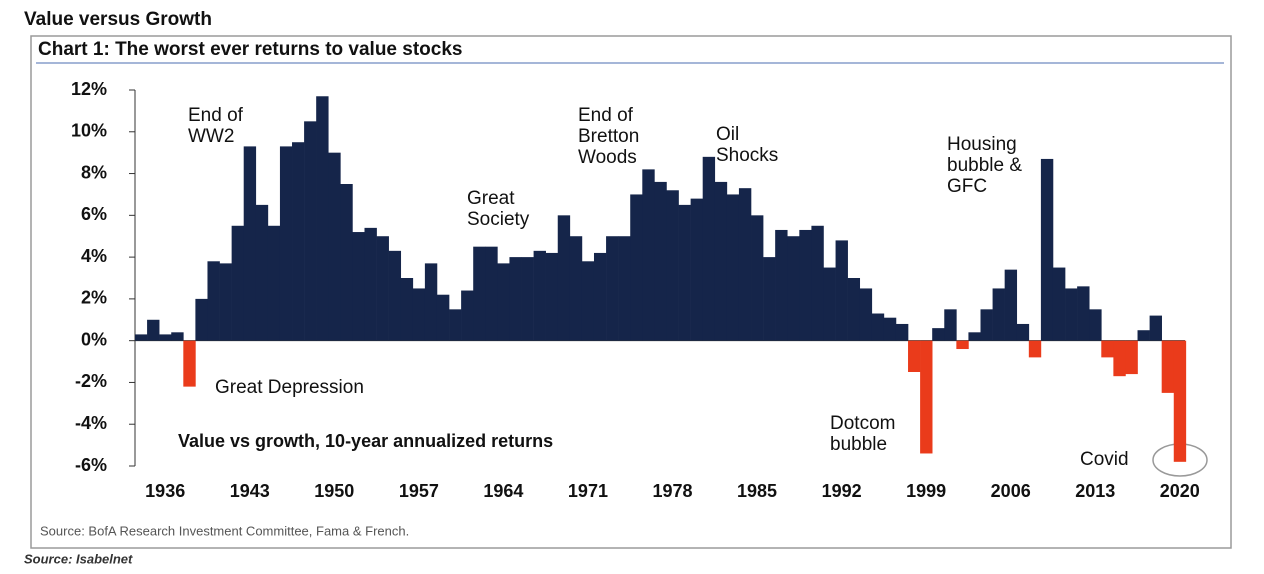  What do you see at coordinates (606, 115) in the screenshot?
I see `annotation: End of` at bounding box center [606, 115].